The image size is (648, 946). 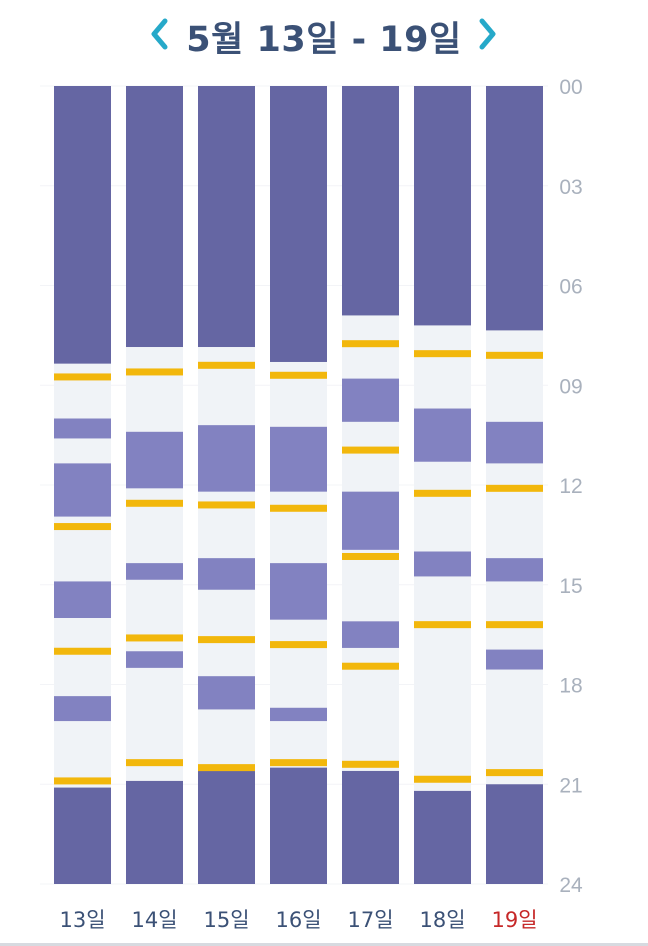 What do you see at coordinates (570, 785) in the screenshot?
I see `y-tick-label: 21` at bounding box center [570, 785].